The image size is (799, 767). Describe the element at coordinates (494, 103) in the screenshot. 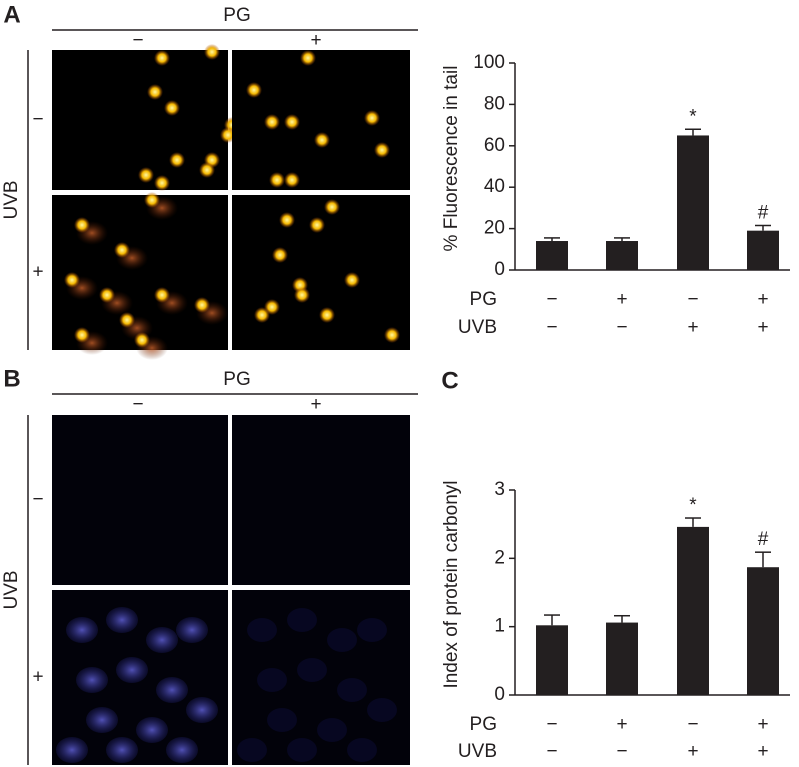

I see `y-tick-label: 80` at that location.